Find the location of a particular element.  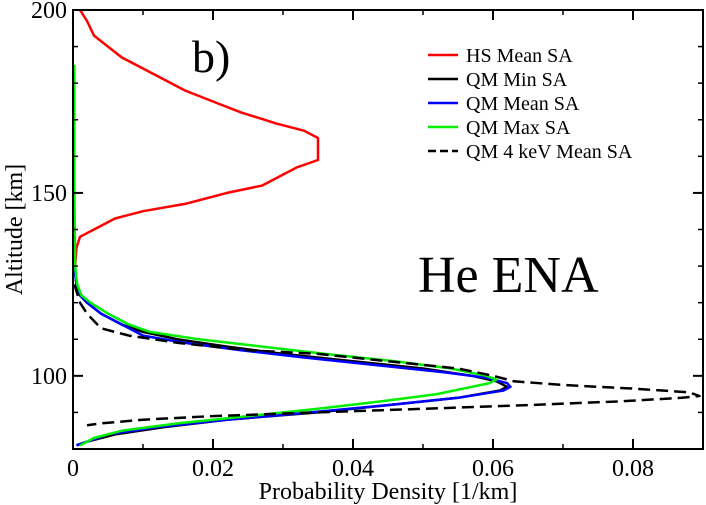

x-tick-label: 0.04 is located at coordinates (353, 469).